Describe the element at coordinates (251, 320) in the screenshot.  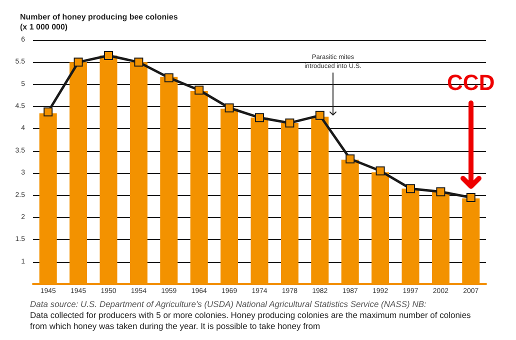
I see `text: Data collected for producers with 5 or more colonies. Honey producing colonies are the maximum number of colonies from which honey was taken during the year. It is possible to take honey from` at that location.